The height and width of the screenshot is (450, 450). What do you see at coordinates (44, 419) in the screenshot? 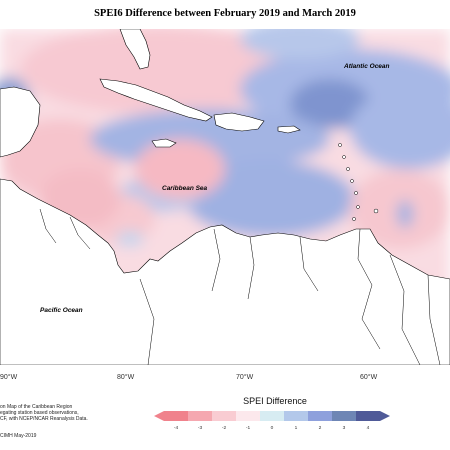
I see `note-line: CF, with NCEP/NCAR Reanalysis Data.` at bounding box center [44, 419].